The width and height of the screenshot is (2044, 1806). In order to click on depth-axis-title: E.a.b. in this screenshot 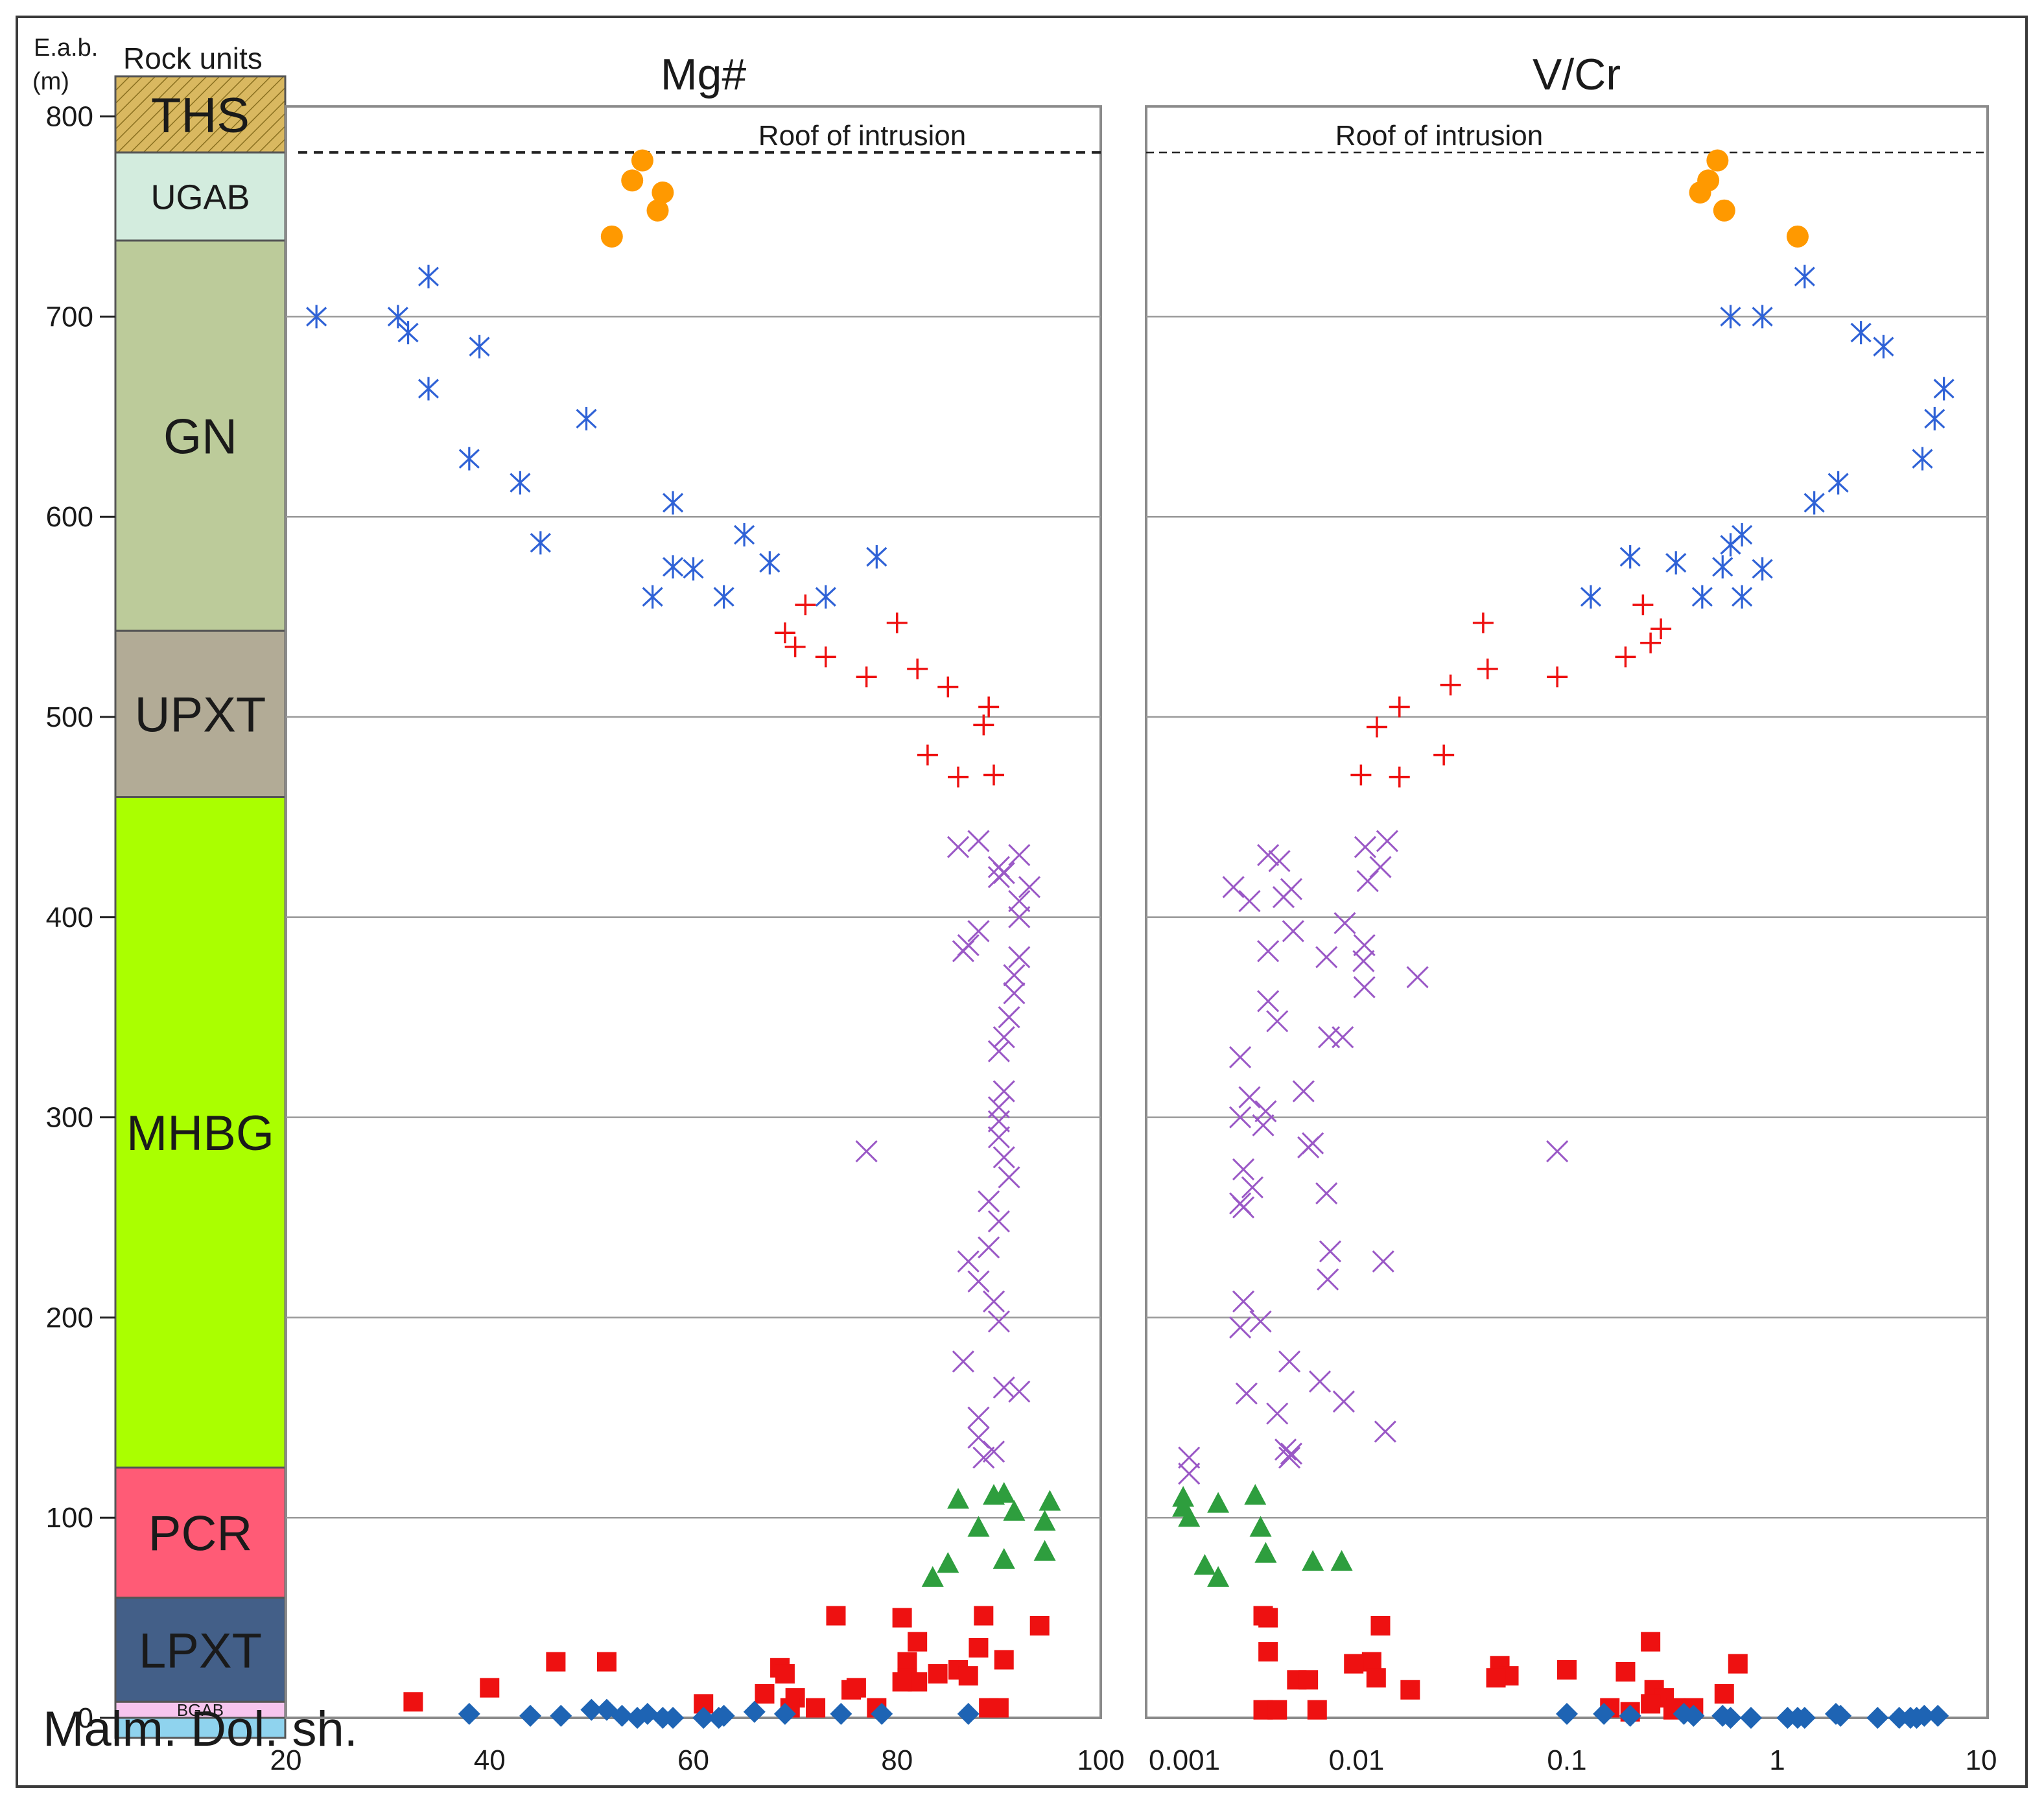, I will do `click(66, 48)`.